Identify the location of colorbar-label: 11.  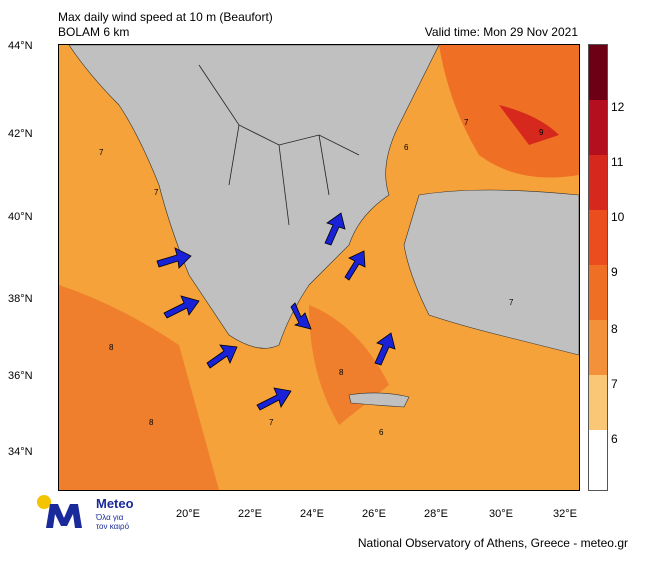
(617, 162).